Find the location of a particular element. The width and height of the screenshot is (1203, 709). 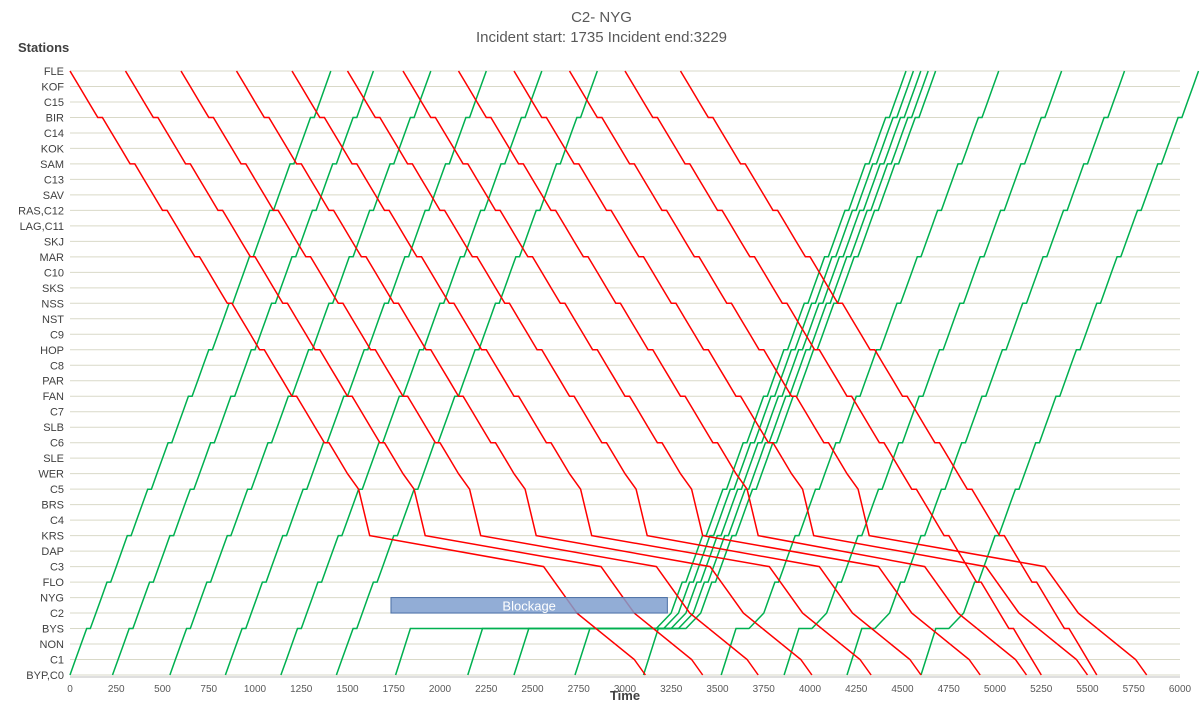

station-label: LAG,C11 is located at coordinates (42, 227).